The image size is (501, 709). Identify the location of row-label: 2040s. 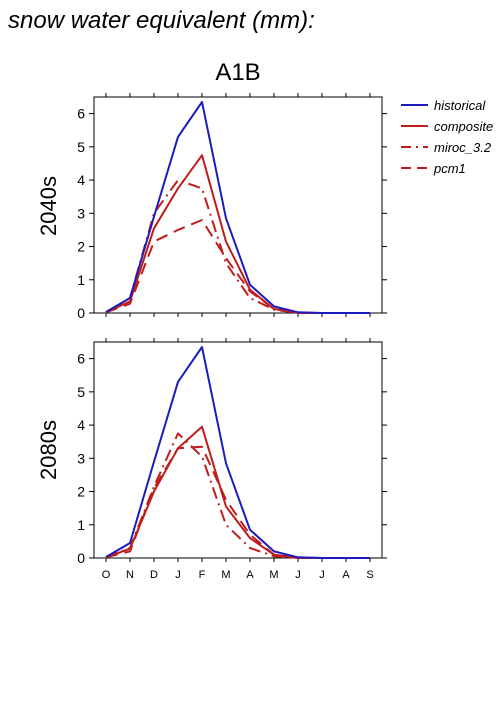
(48, 206).